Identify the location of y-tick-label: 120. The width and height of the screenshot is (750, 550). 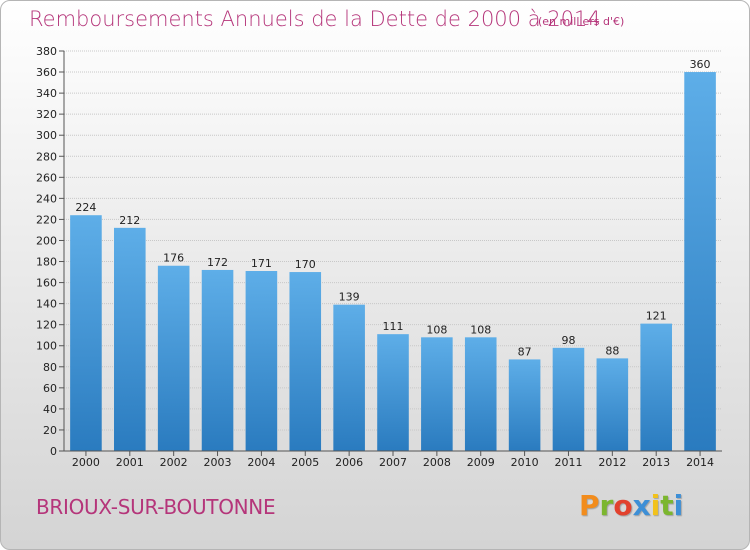
(46, 325).